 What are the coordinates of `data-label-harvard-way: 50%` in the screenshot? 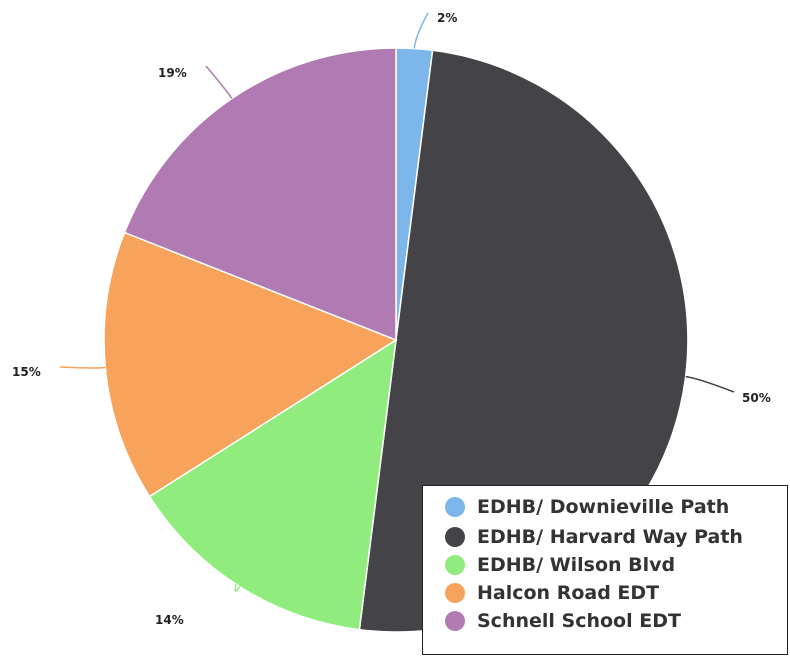 It's located at (756, 398).